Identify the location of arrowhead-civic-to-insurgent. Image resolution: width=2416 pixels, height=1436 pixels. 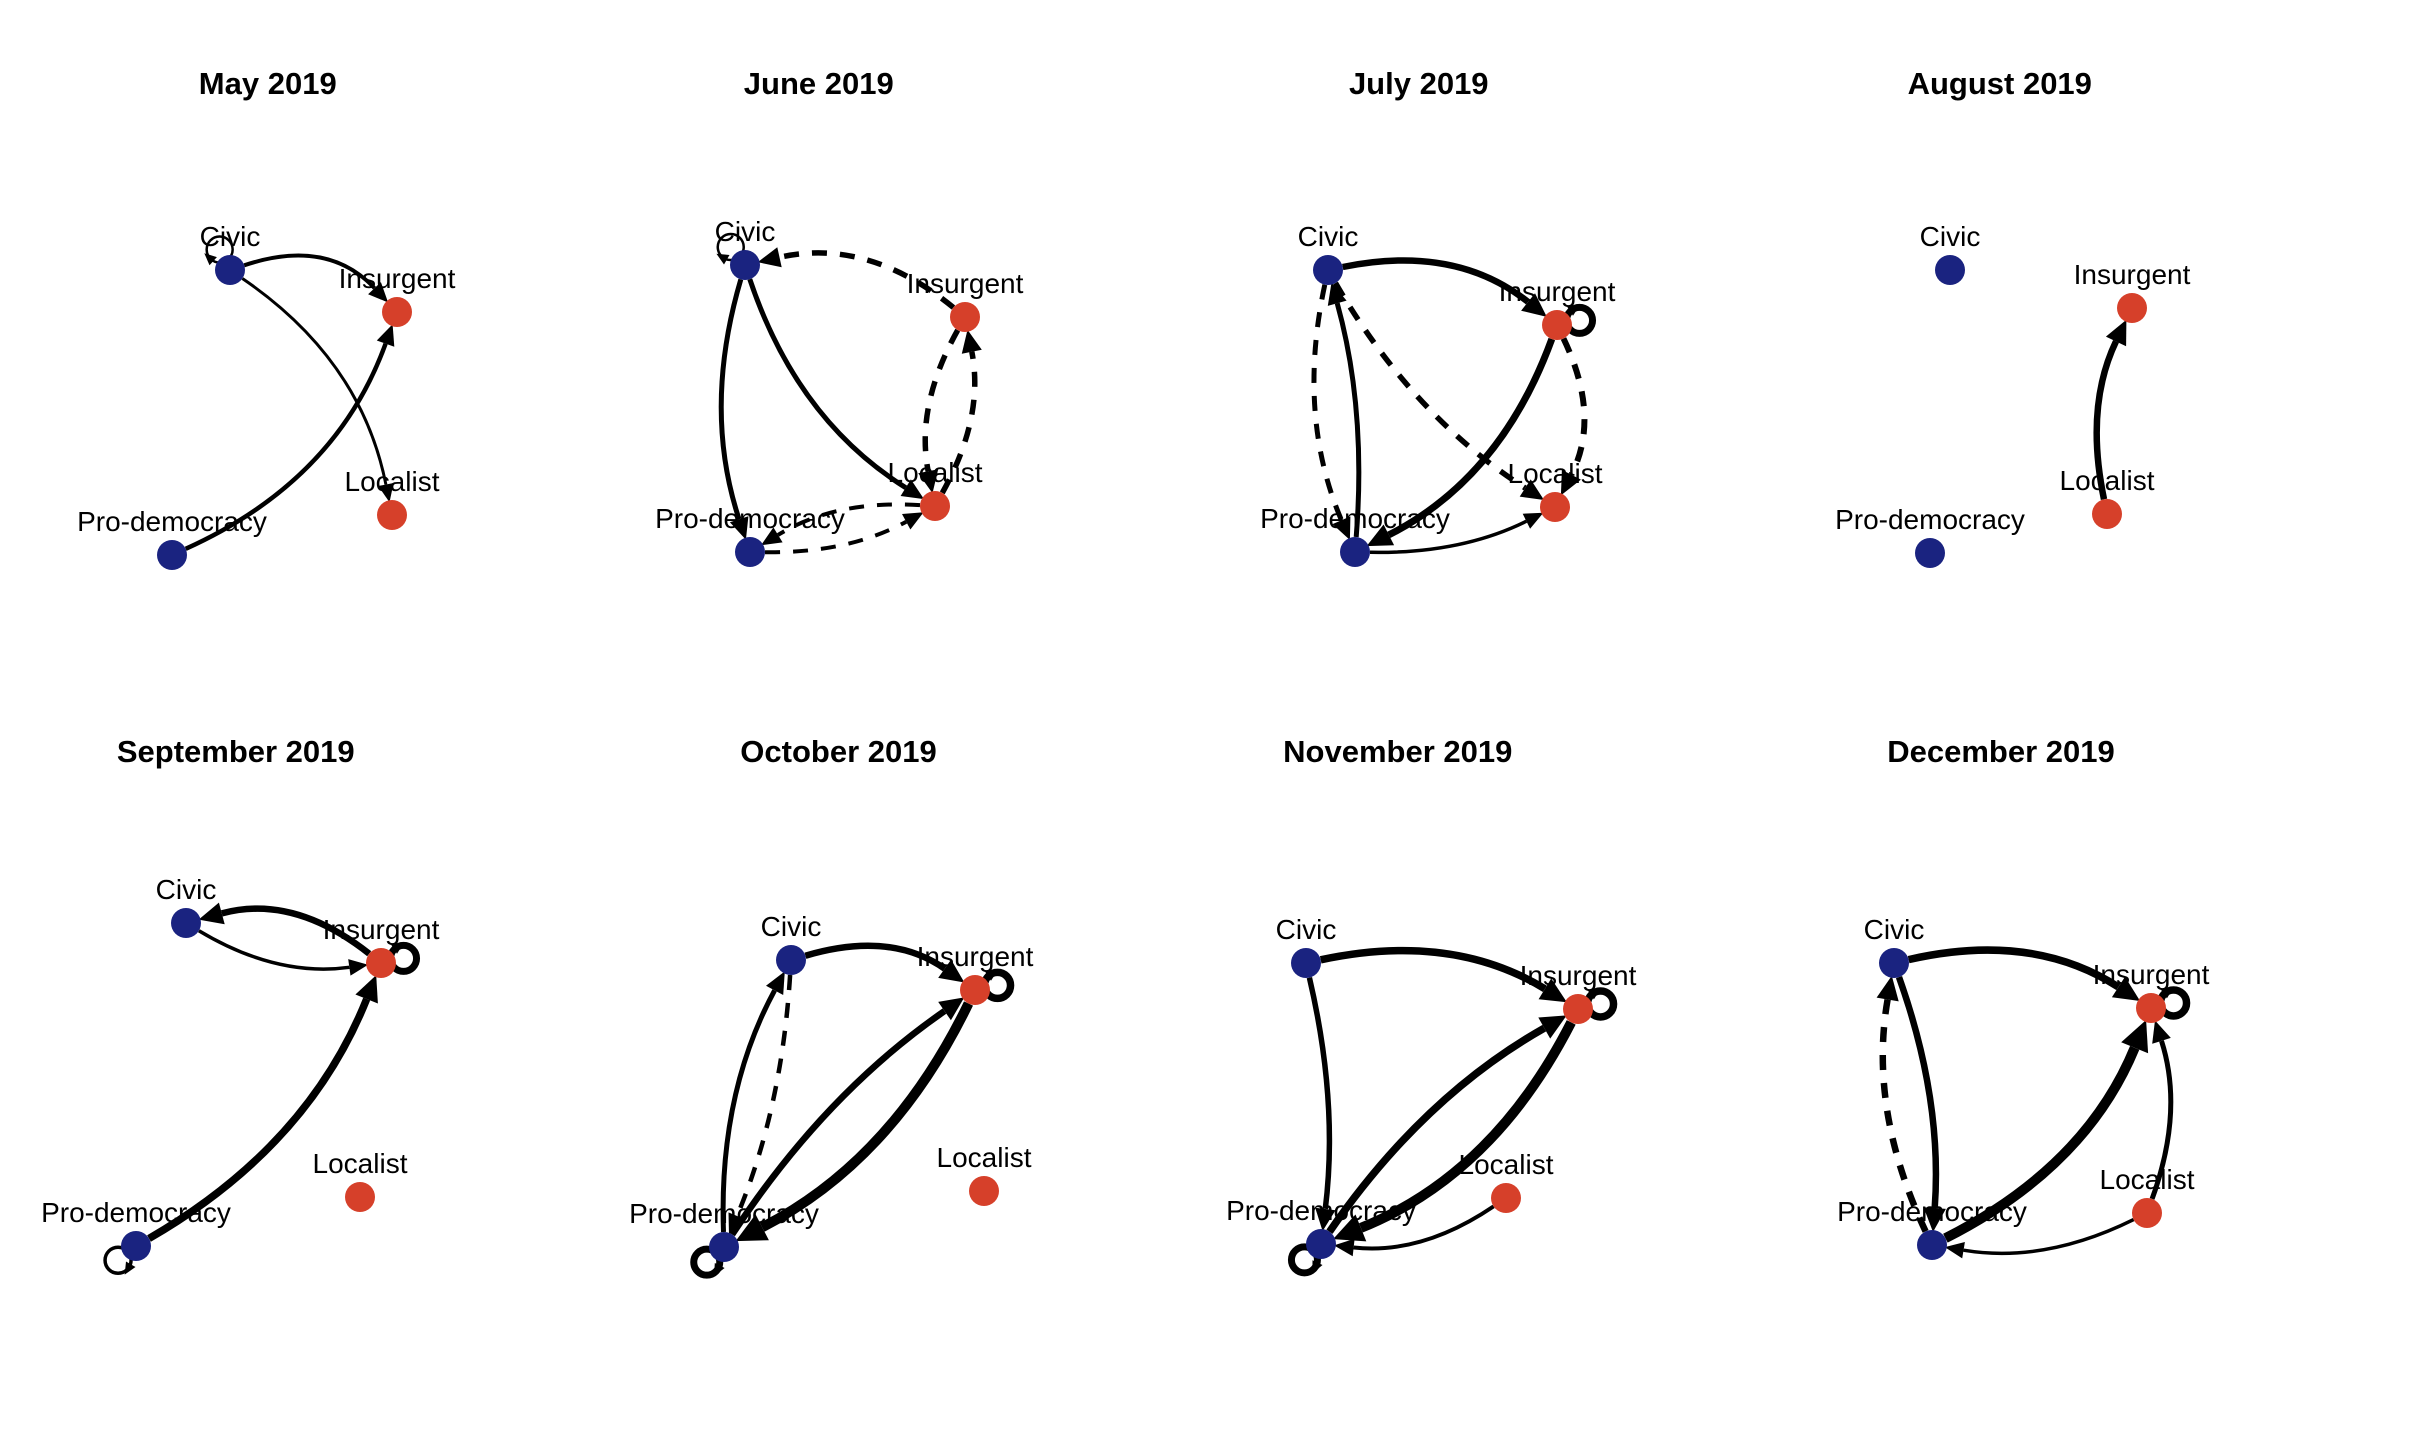
(1534, 305).